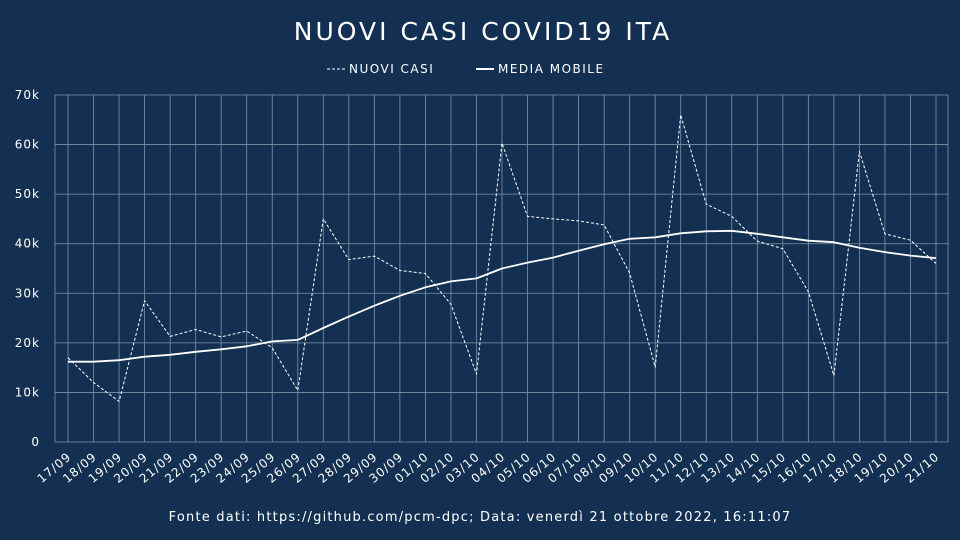  I want to click on y-tick-label: 70k, so click(27, 95).